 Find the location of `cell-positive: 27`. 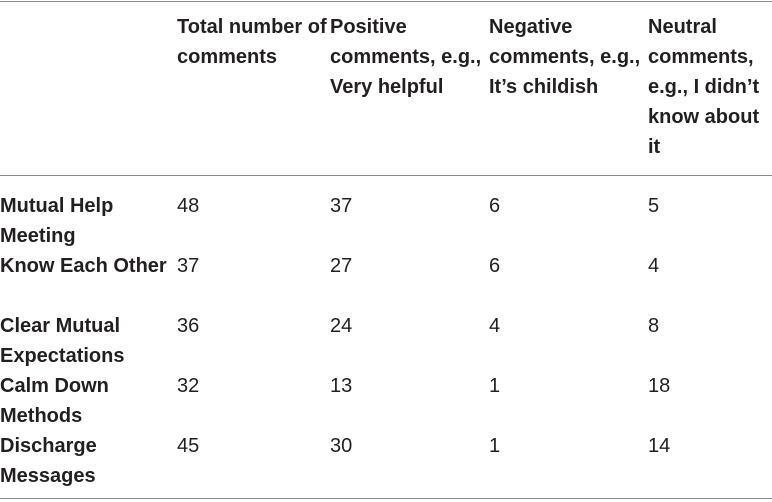

cell-positive: 27 is located at coordinates (341, 266).